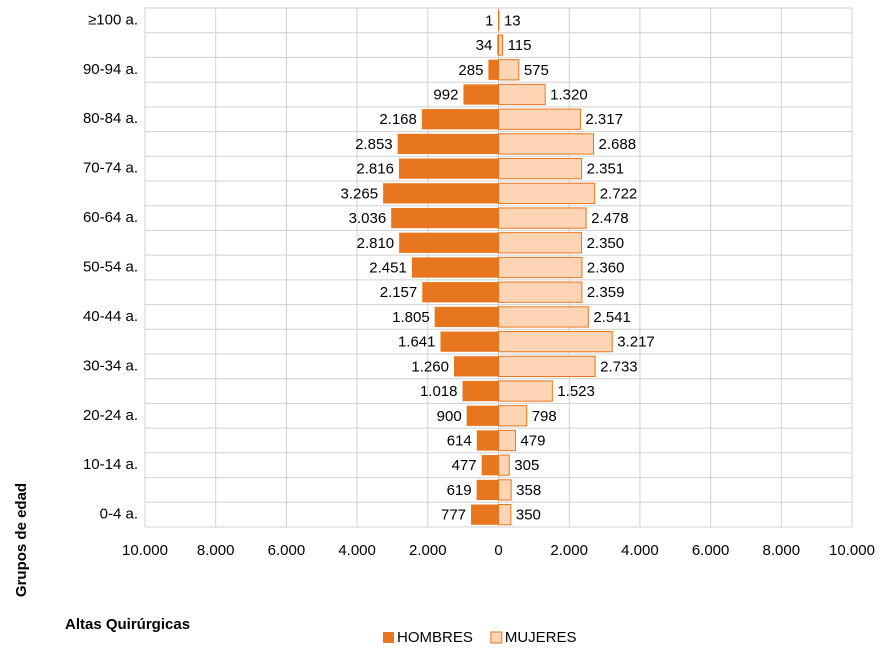 This screenshot has width=880, height=651. Describe the element at coordinates (388, 267) in the screenshot. I see `value-label: 2.451` at that location.